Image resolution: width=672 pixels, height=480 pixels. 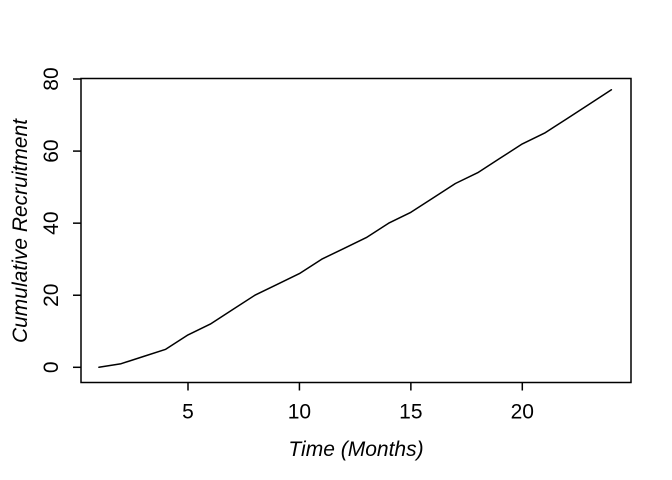 What do you see at coordinates (410, 412) in the screenshot?
I see `x-tick-label: 15` at bounding box center [410, 412].